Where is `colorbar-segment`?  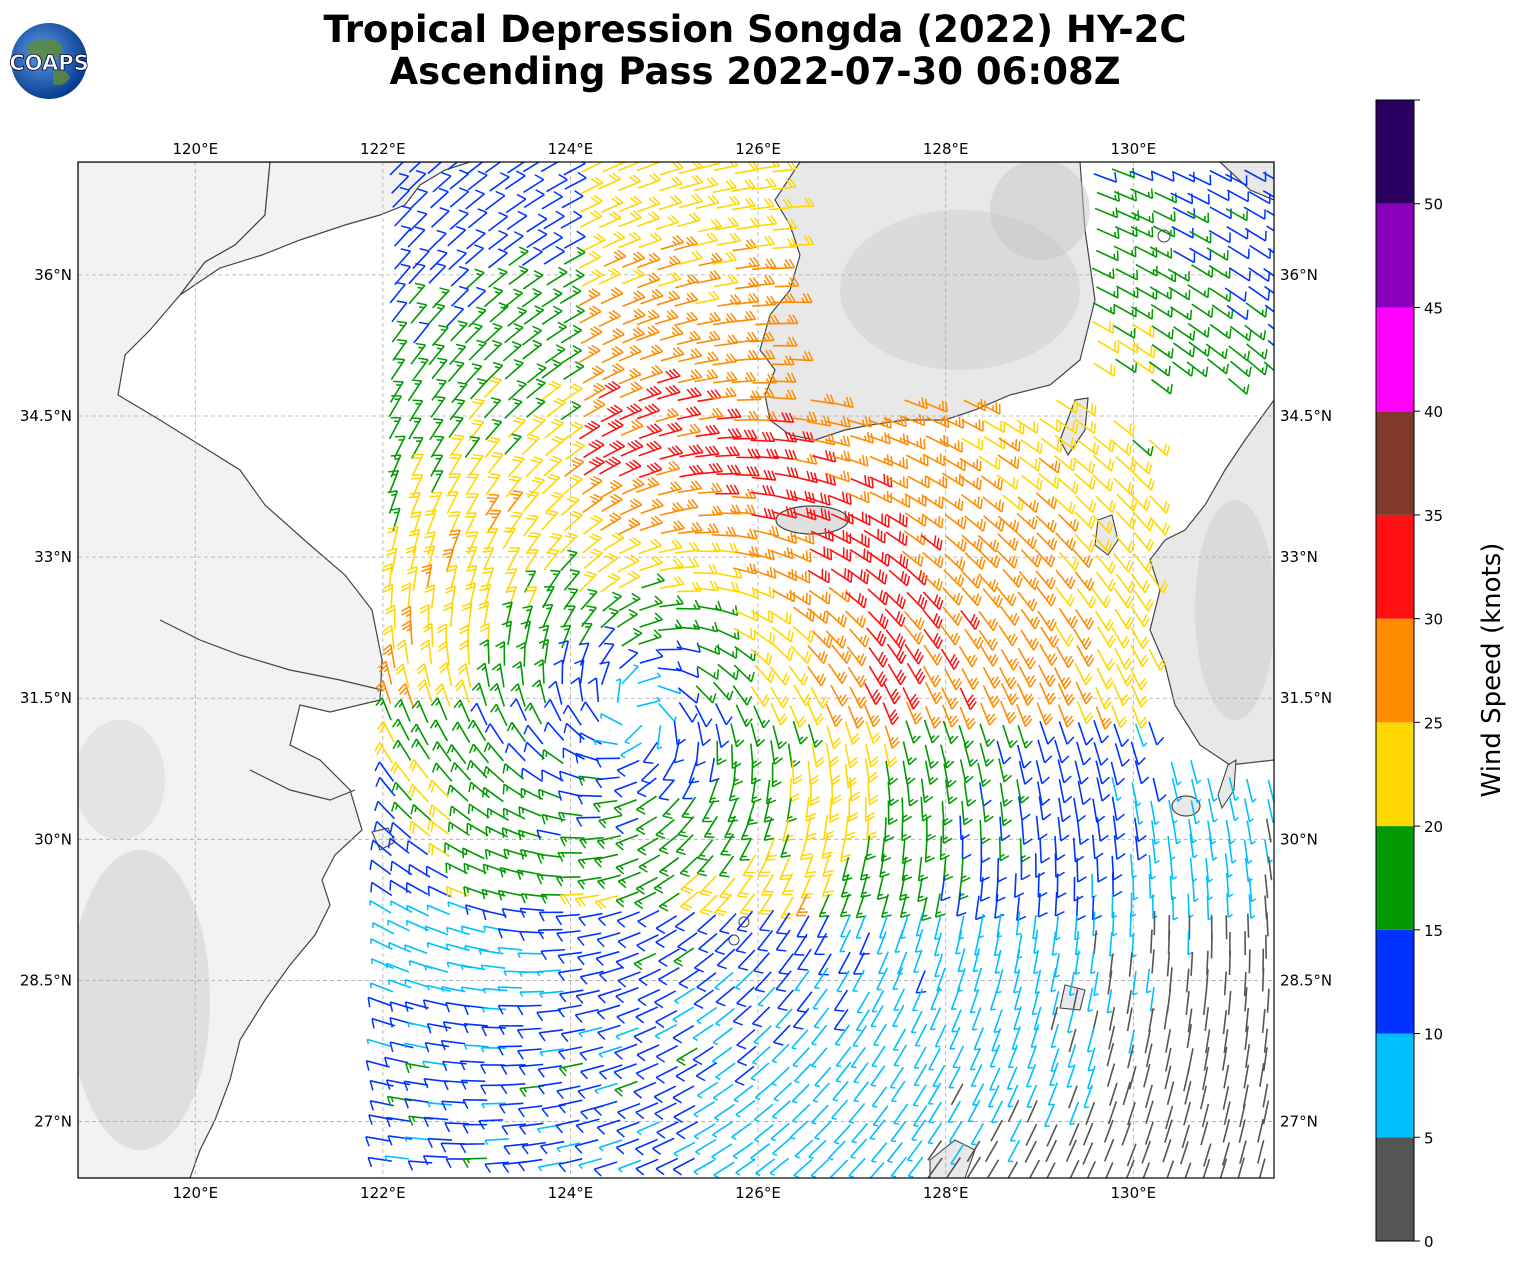
colorbar-segment is located at coordinates (1395, 981).